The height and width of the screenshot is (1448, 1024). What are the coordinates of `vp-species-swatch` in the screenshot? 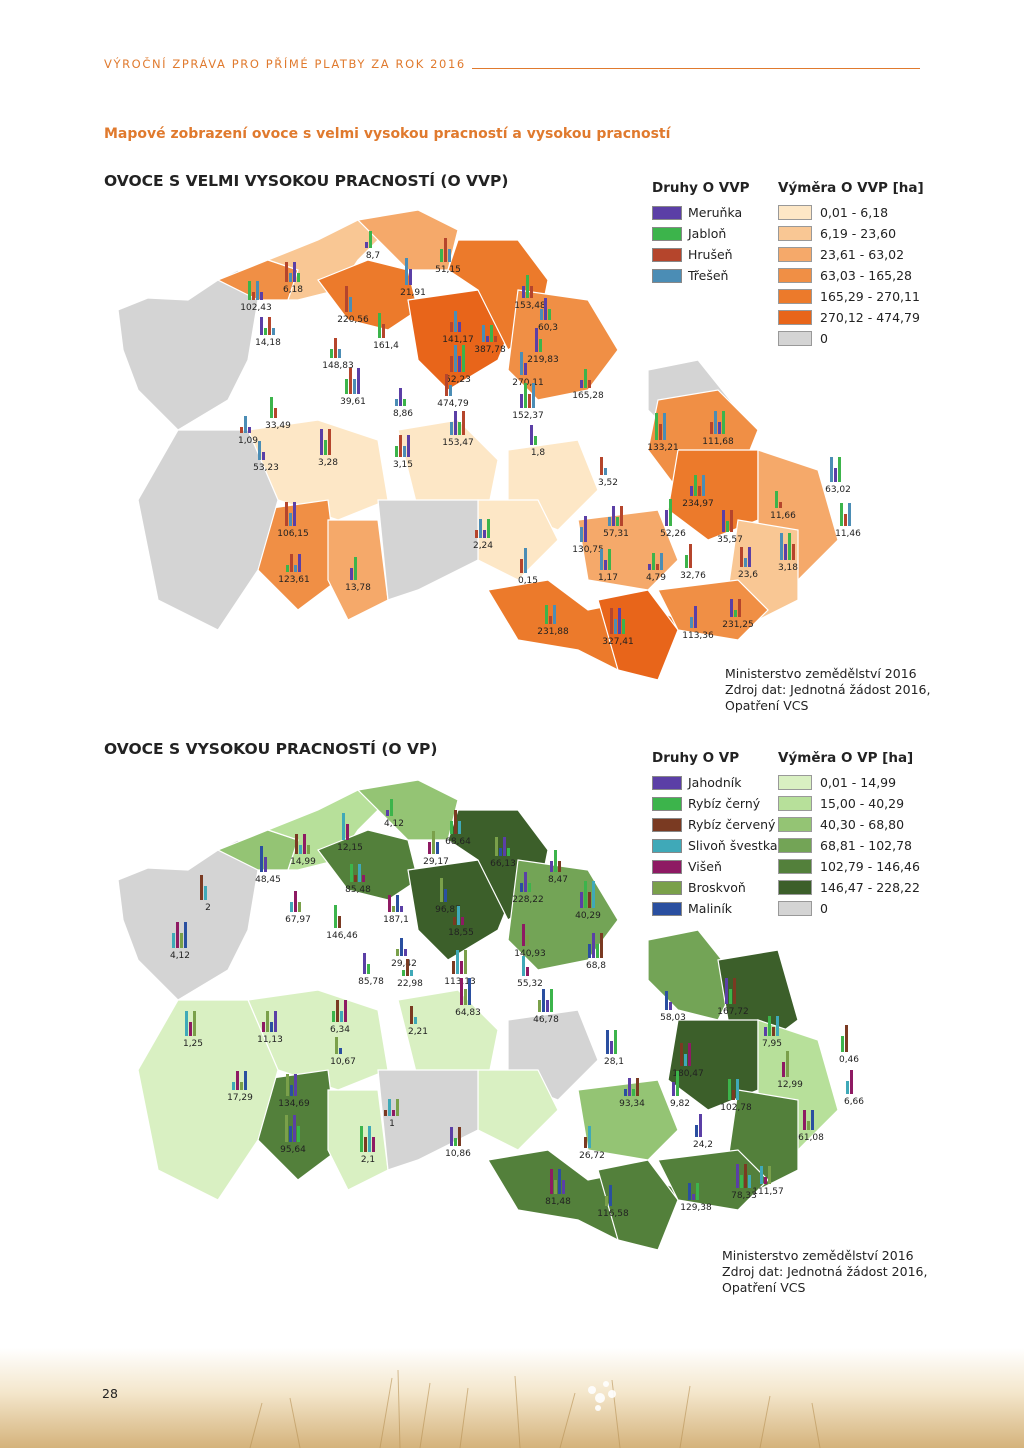 It's located at (667, 824).